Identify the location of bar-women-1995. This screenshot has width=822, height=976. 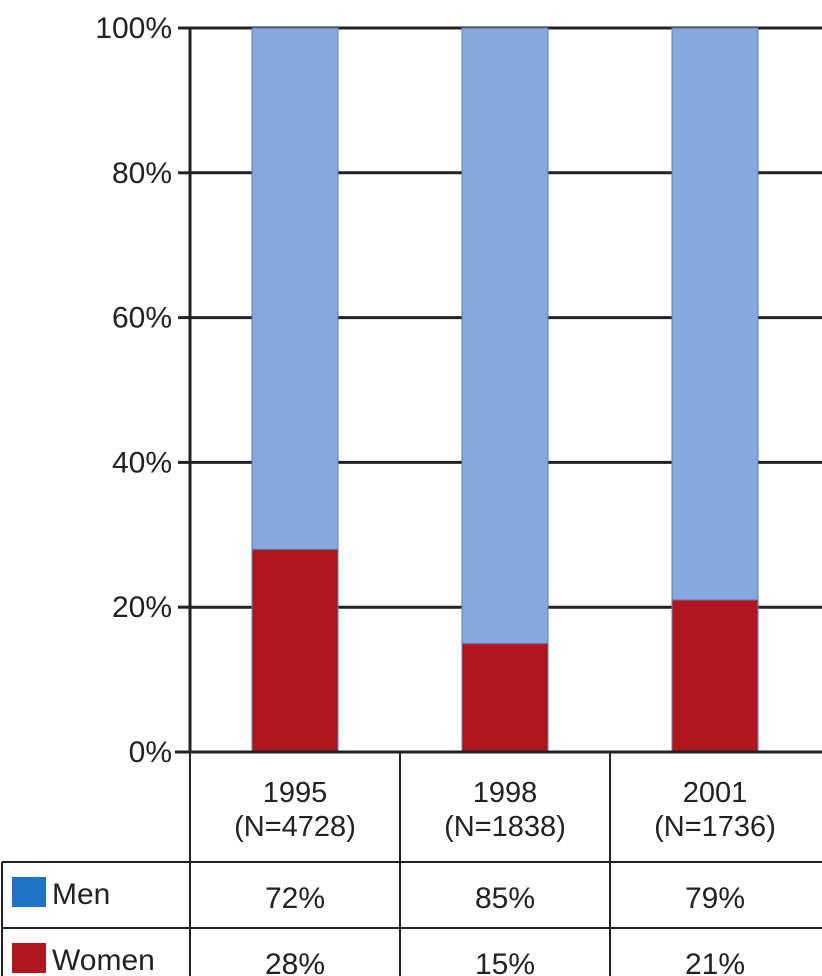
(295, 650).